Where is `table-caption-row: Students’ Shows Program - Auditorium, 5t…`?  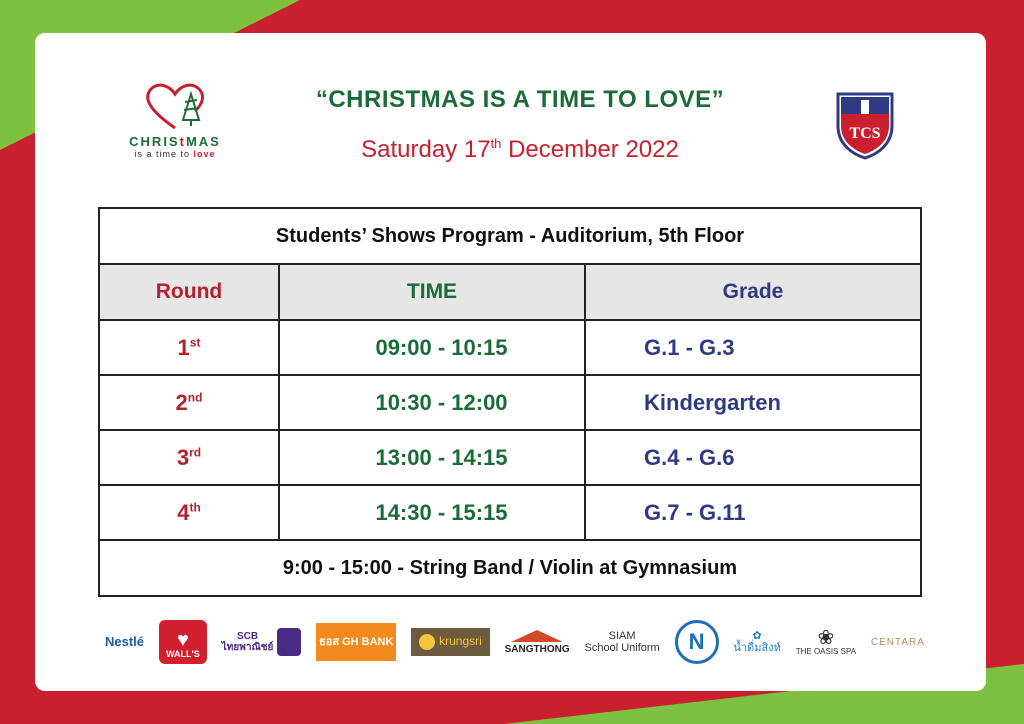 table-caption-row: Students’ Shows Program - Auditorium, 5t… is located at coordinates (510, 236).